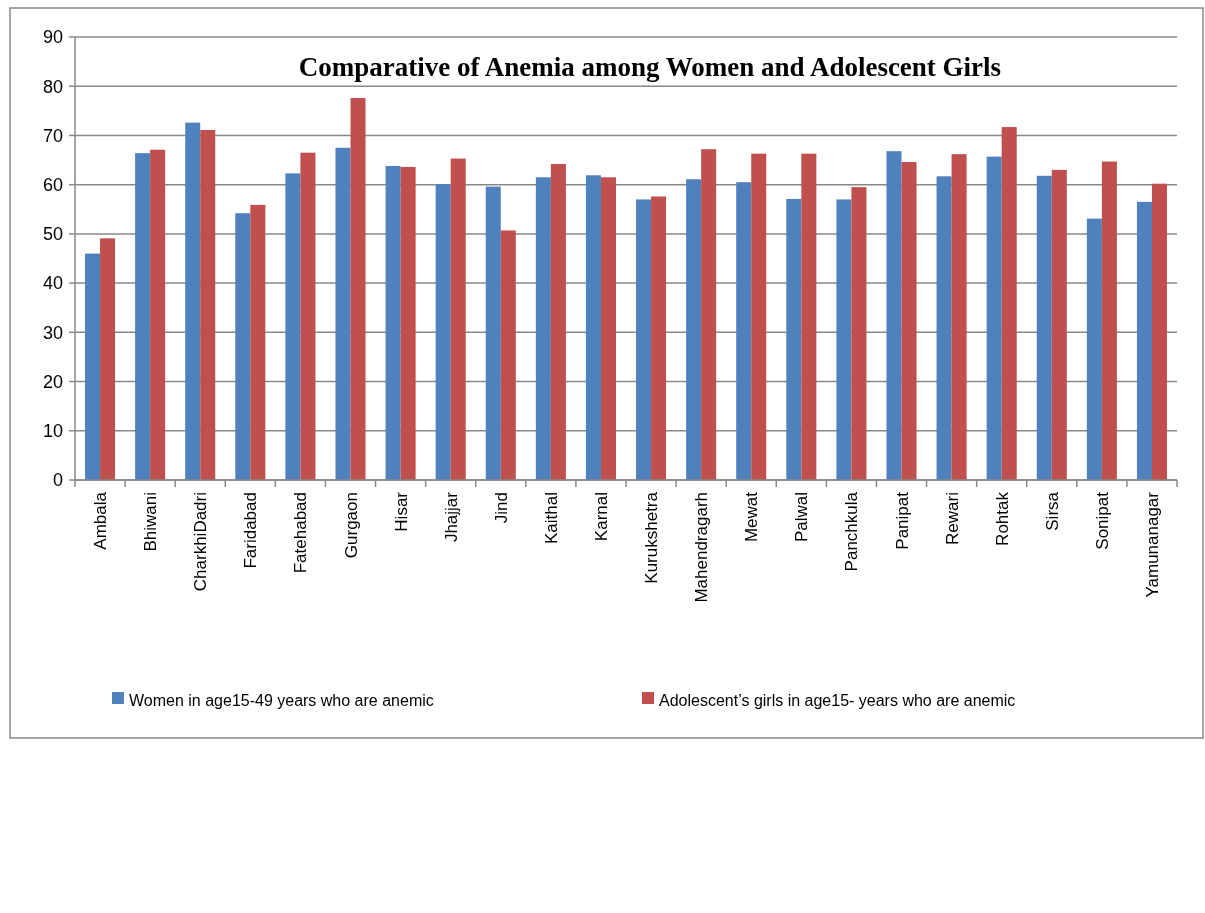 This screenshot has width=1205, height=913. I want to click on x-tick-label: Mewat, so click(752, 517).